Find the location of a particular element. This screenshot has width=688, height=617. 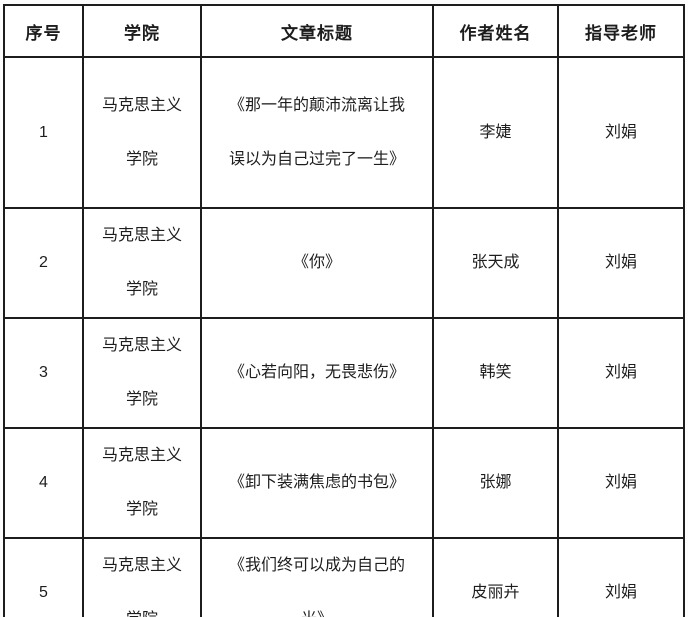

cell-index: 2 is located at coordinates (43, 263).